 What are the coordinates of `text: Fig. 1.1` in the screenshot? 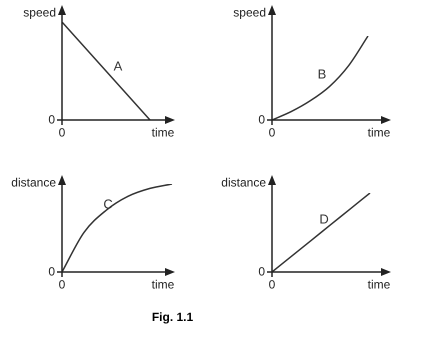 It's located at (172, 317).